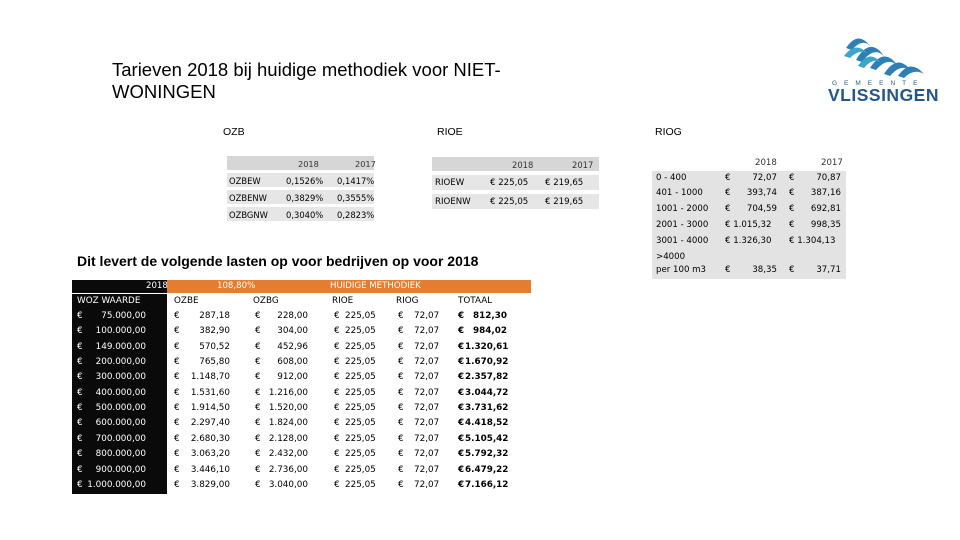 The height and width of the screenshot is (540, 960). Describe the element at coordinates (487, 377) in the screenshot. I see `totaal-value: 2.357,82` at that location.